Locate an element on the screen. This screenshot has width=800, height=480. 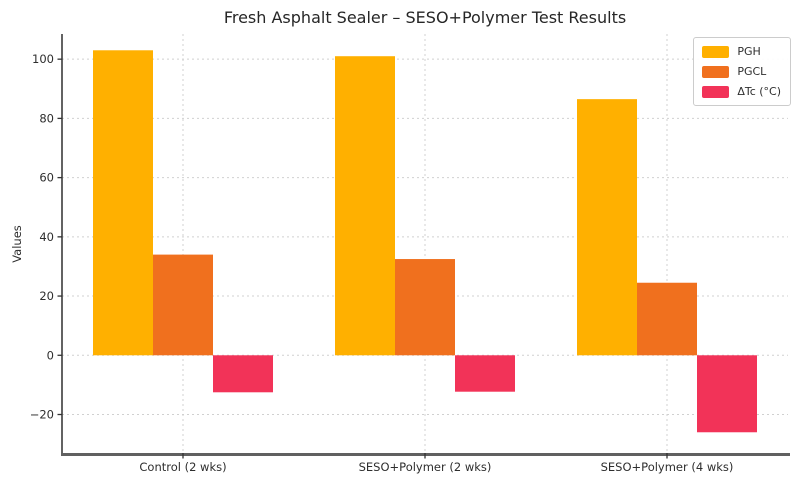
legend: PGH PGCL ΔTc (°C) is located at coordinates (742, 71).